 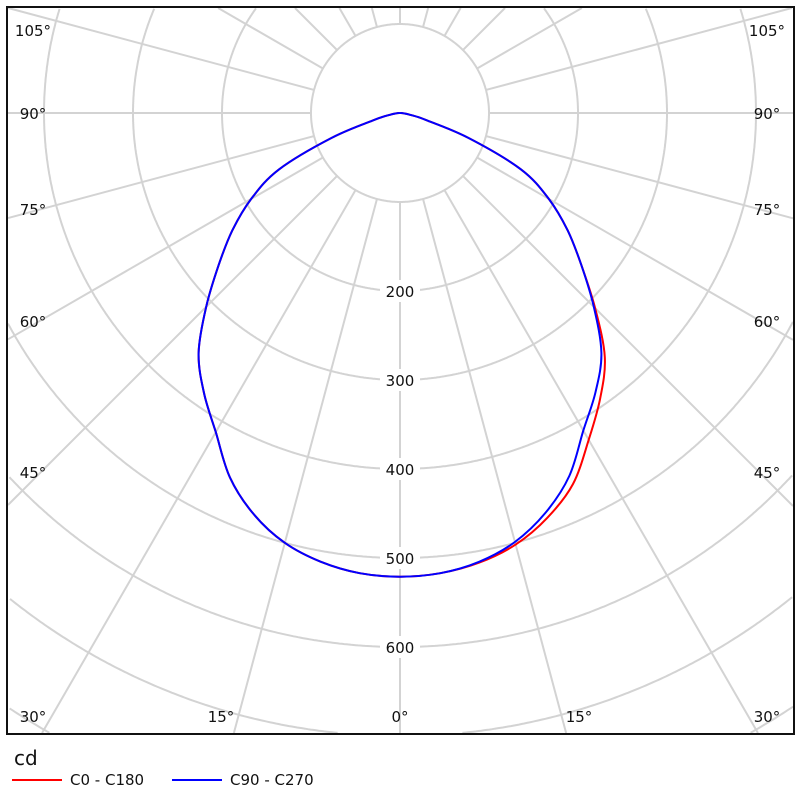 I want to click on angle-label-left-75: 75°, so click(x=33, y=210).